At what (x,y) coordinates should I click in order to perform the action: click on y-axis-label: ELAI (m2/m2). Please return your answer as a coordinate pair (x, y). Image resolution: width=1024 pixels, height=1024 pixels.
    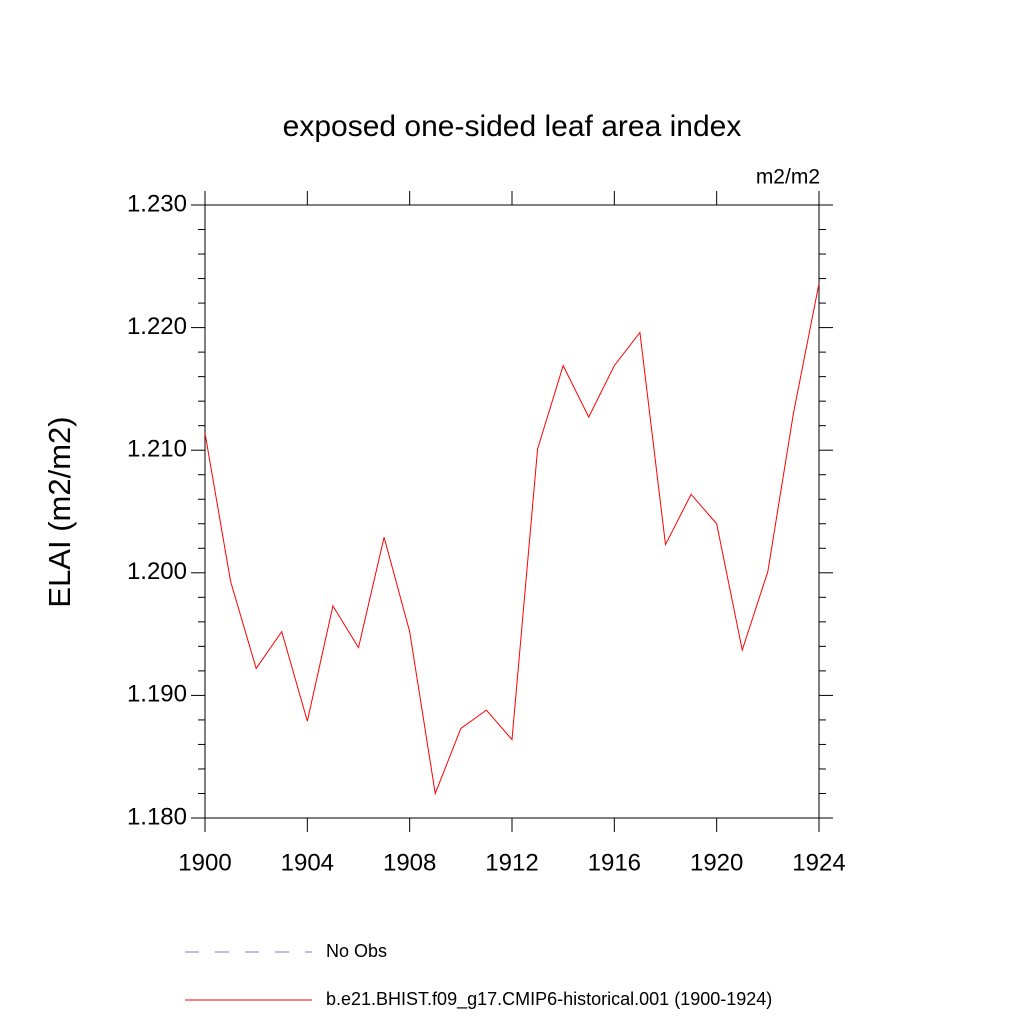
    Looking at the image, I should click on (59, 511).